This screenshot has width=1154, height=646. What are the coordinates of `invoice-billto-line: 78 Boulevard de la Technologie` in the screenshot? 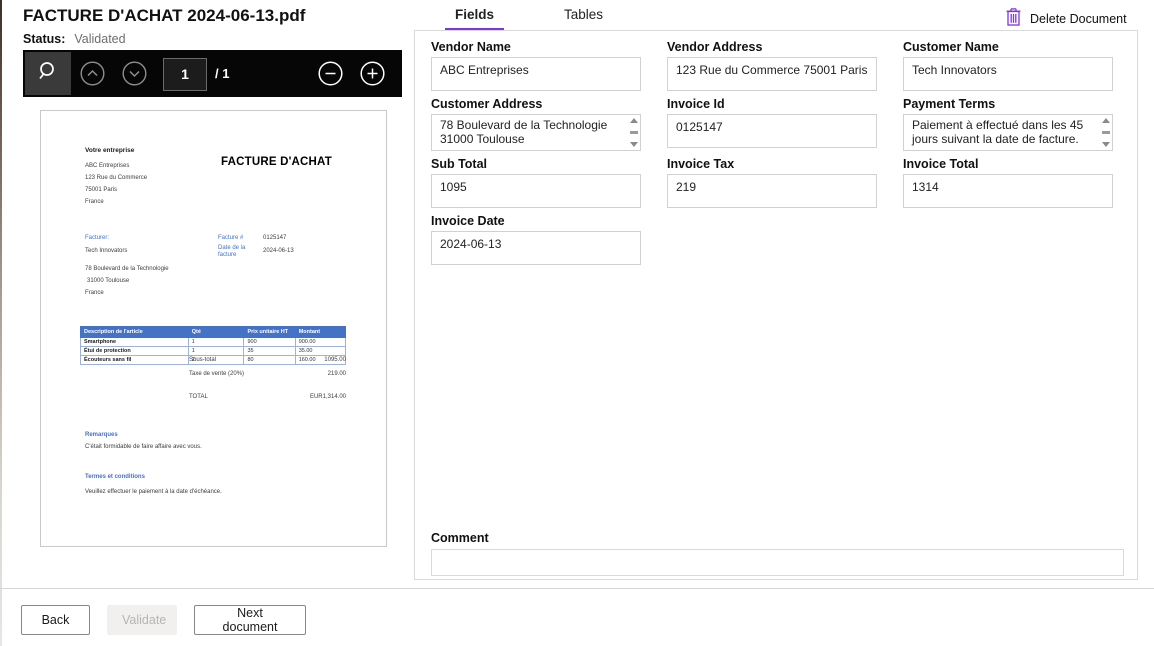 It's located at (127, 269).